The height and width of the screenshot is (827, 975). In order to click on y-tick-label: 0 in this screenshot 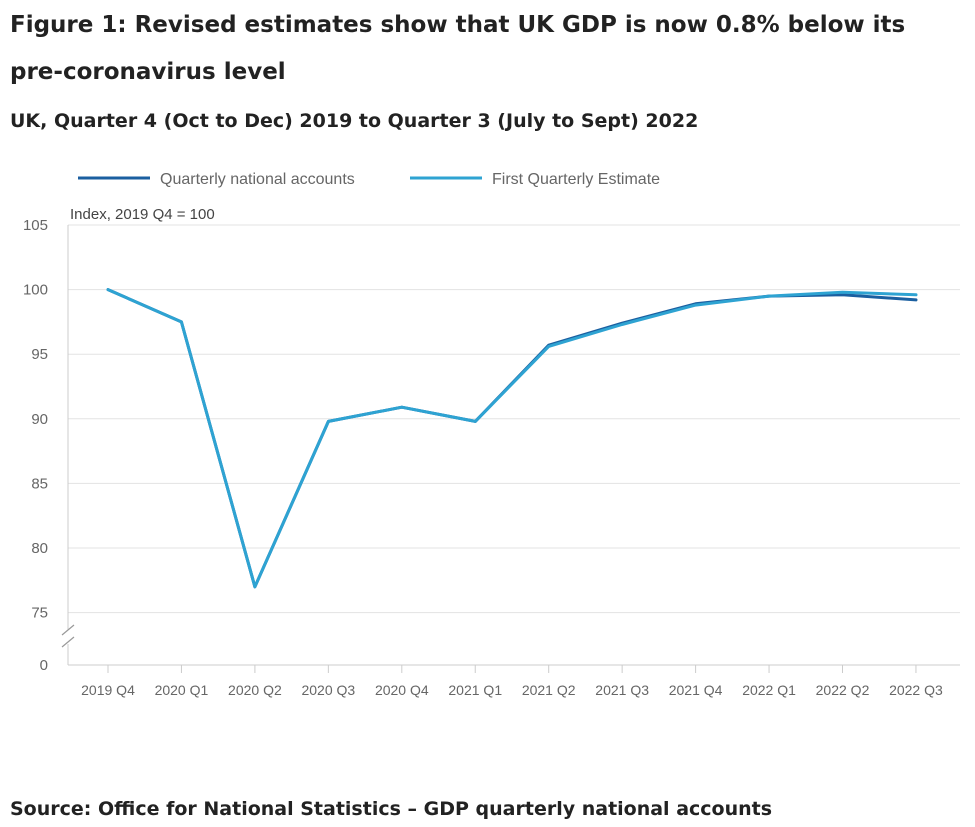, I will do `click(44, 665)`.